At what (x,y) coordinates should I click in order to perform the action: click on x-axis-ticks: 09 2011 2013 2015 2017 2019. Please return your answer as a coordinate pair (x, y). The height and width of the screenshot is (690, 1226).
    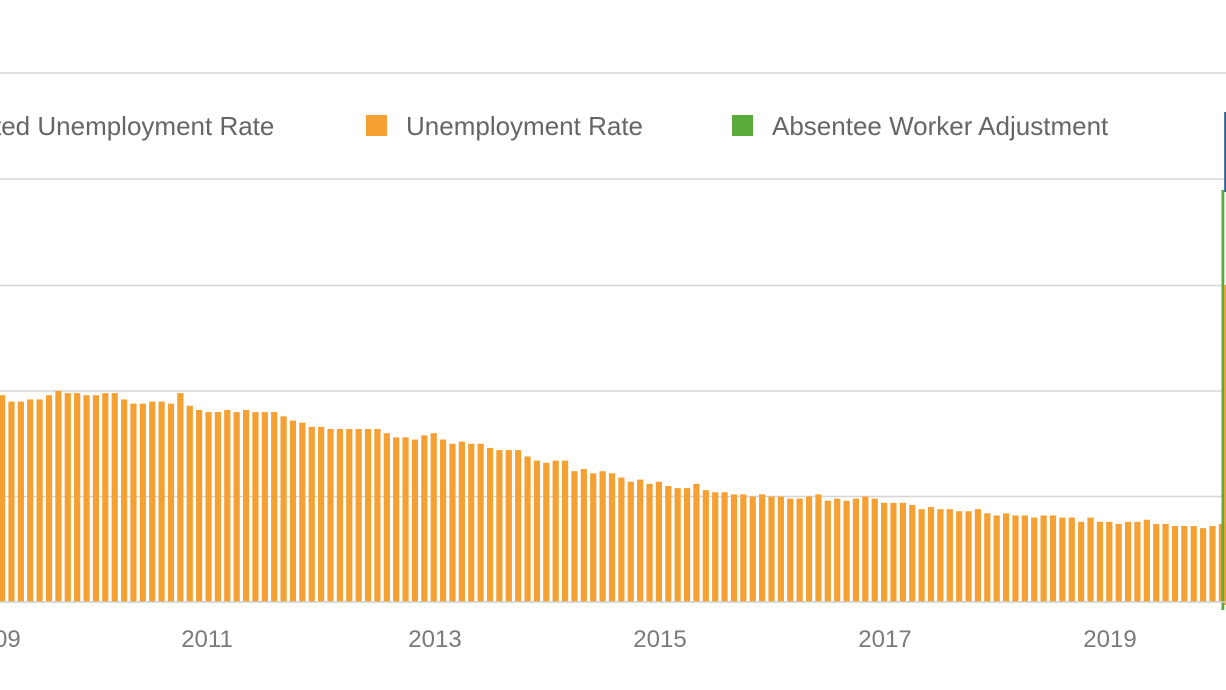
    Looking at the image, I should click on (568, 639).